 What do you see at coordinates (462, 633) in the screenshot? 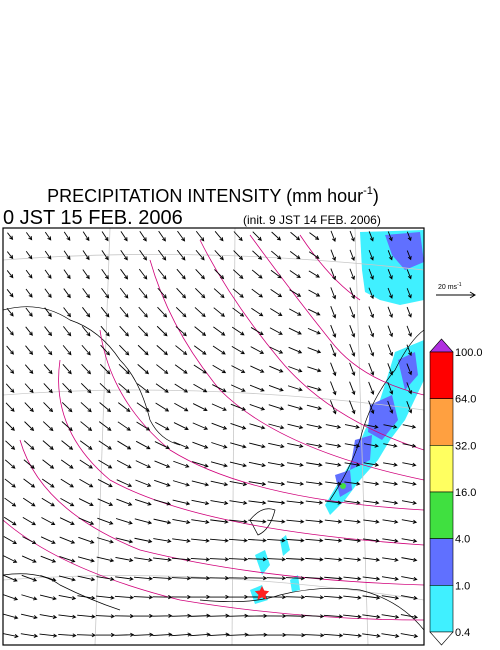
I see `color-bar-label: 0.4` at bounding box center [462, 633].